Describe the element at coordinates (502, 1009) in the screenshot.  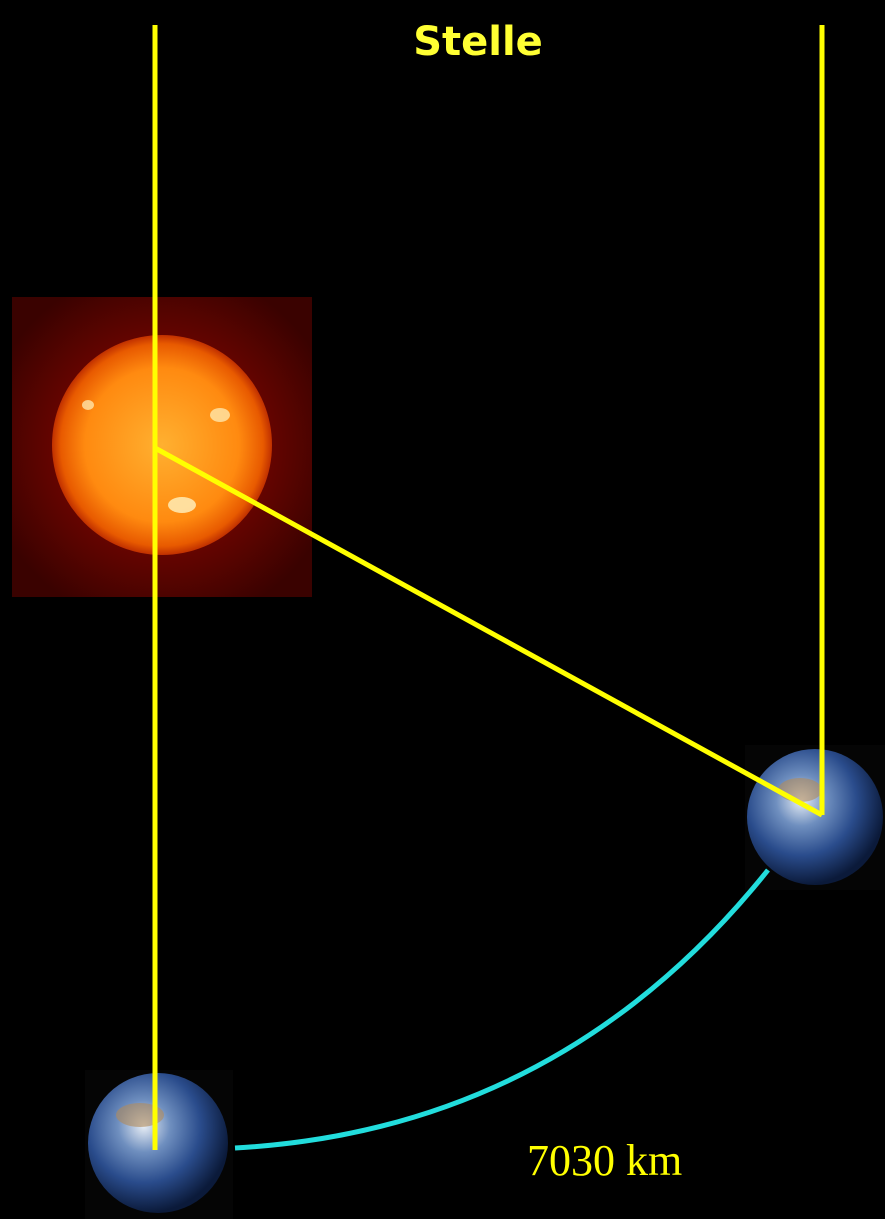
I see `arc` at that location.